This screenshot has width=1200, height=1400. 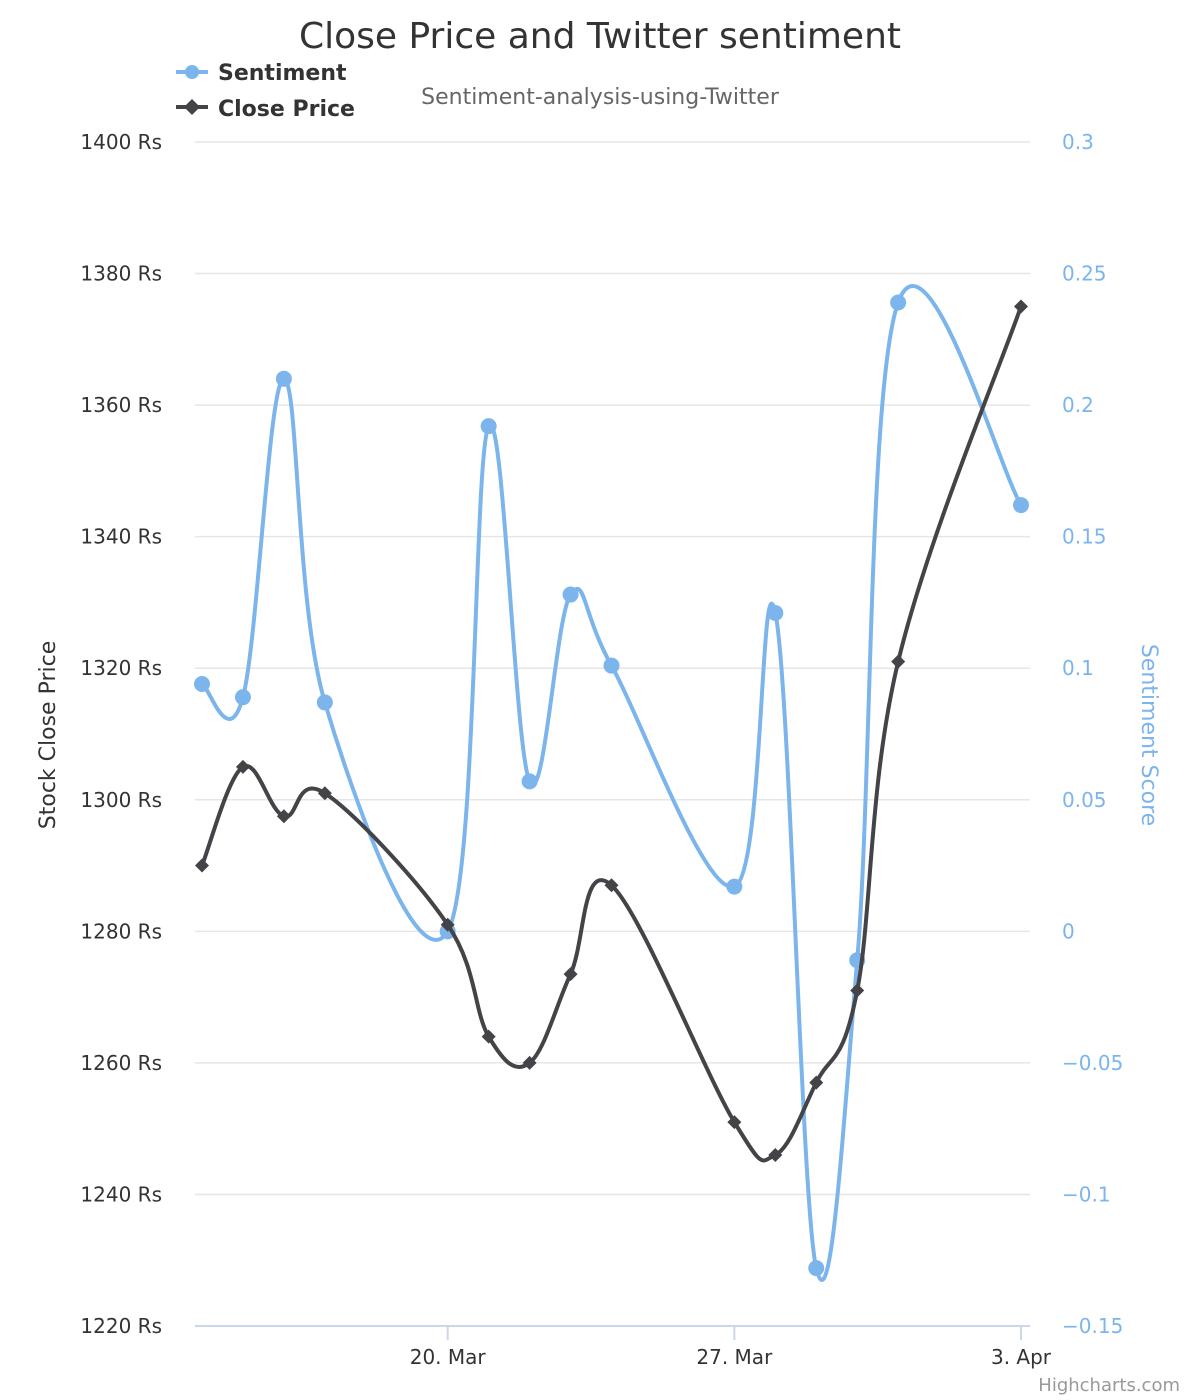 I want to click on legend-label-close-price: Close Price, so click(x=286, y=109).